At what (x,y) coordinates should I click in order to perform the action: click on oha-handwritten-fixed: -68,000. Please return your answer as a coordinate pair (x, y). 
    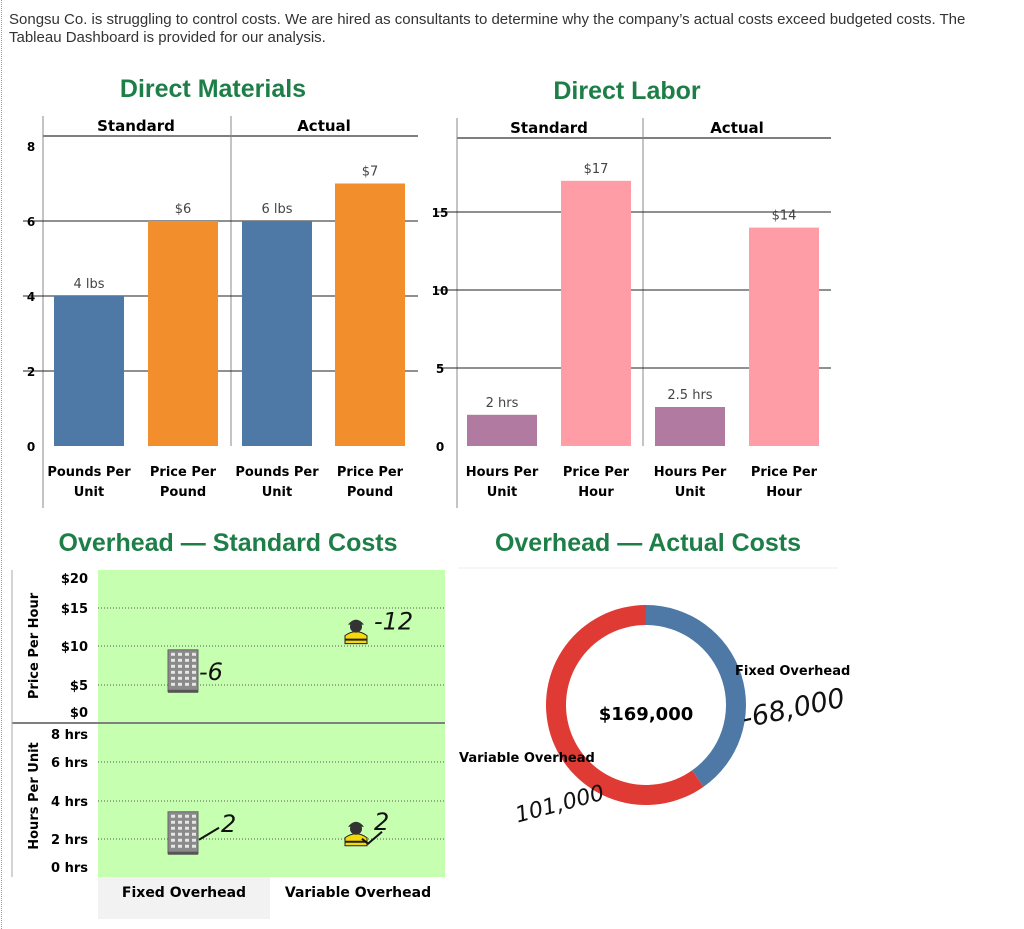
    Looking at the image, I should click on (793, 709).